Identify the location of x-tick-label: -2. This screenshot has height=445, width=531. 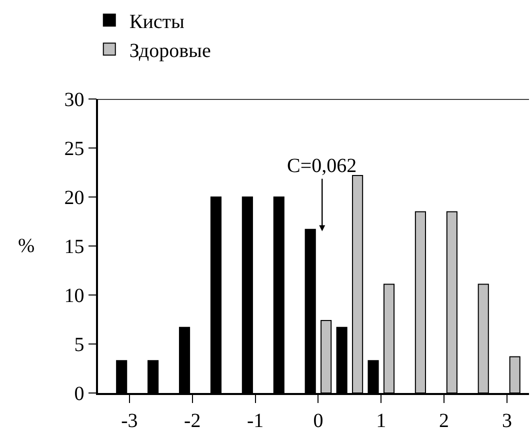
(192, 421).